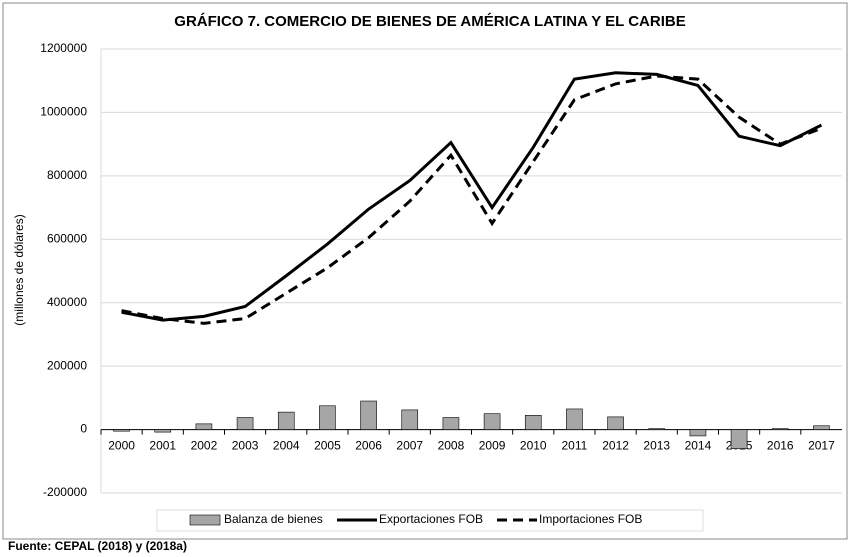  I want to click on legend-box, so click(430, 520).